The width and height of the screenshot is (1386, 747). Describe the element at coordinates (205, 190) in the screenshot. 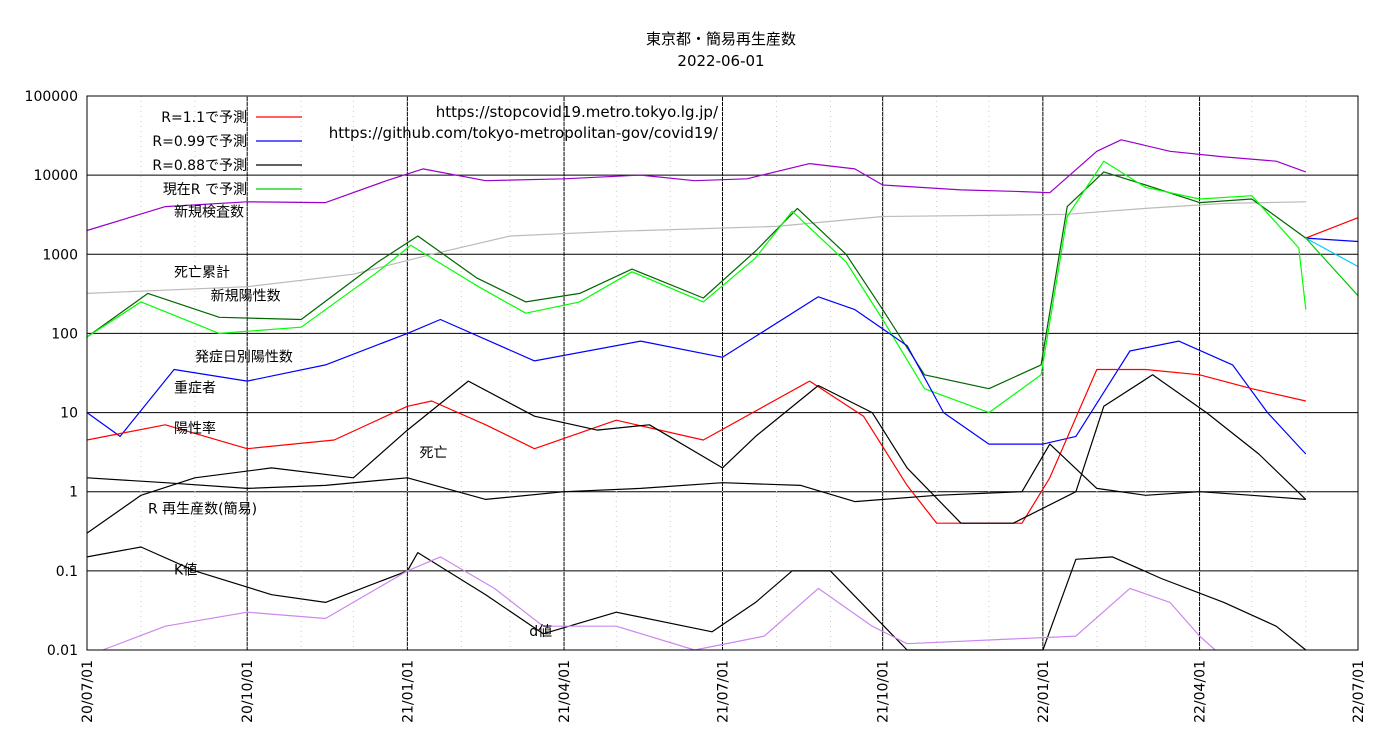

I see `legend-label: 現在R で予測` at that location.